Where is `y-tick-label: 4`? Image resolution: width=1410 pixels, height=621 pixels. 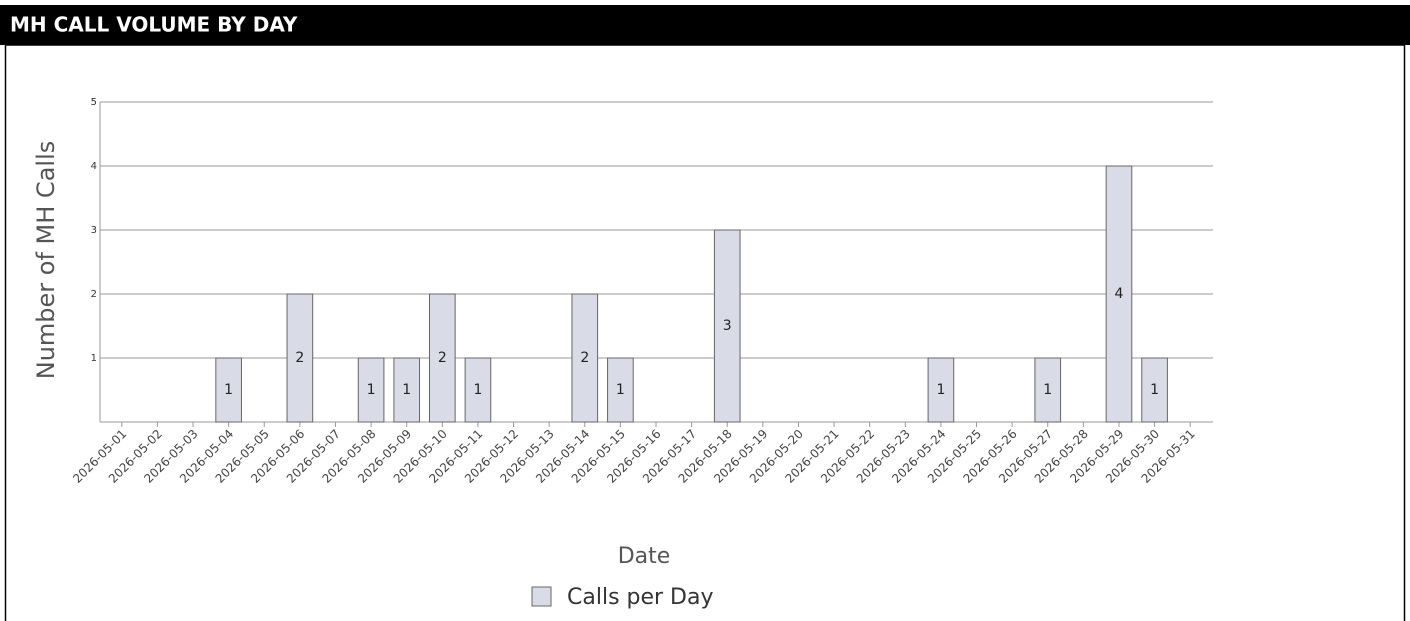 y-tick-label: 4 is located at coordinates (94, 166).